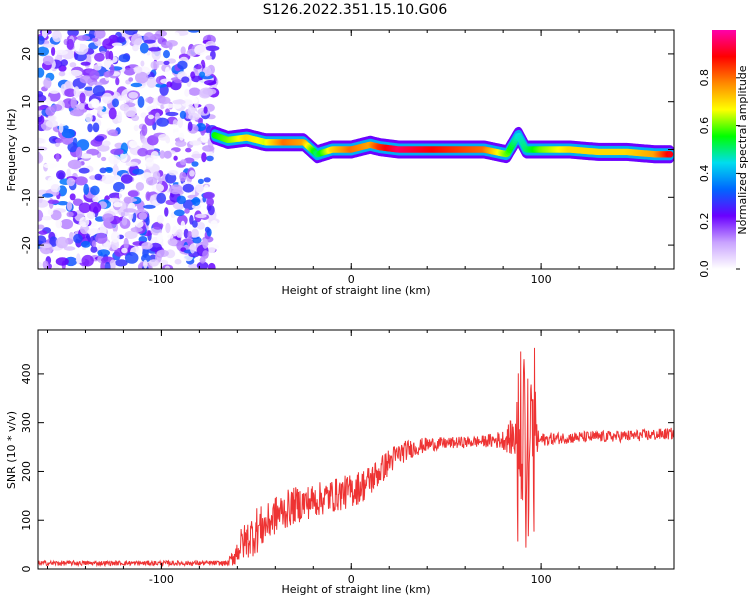 The height and width of the screenshot is (600, 750). What do you see at coordinates (26, 102) in the screenshot?
I see `y-tick-label: 10` at bounding box center [26, 102].